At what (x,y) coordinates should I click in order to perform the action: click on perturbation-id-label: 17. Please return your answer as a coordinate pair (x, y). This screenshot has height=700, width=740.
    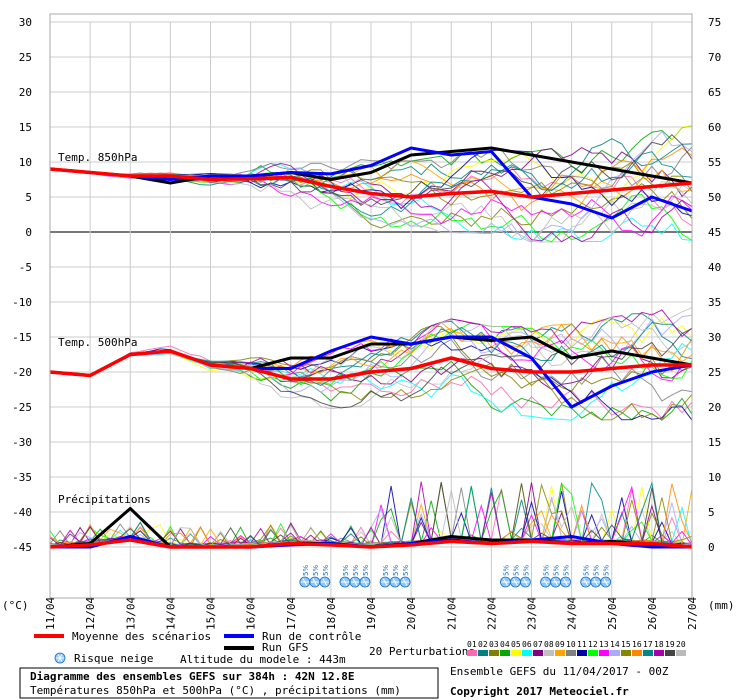
    Looking at the image, I should click on (648, 644).